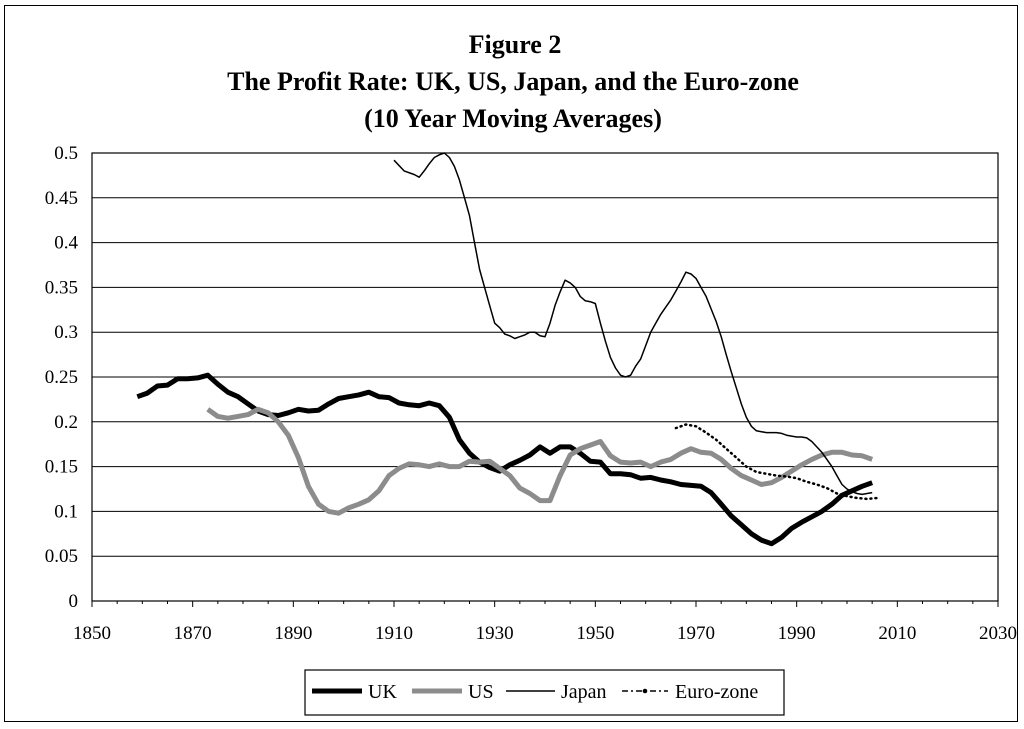  I want to click on y-tick-label-0: 0, so click(74, 601).